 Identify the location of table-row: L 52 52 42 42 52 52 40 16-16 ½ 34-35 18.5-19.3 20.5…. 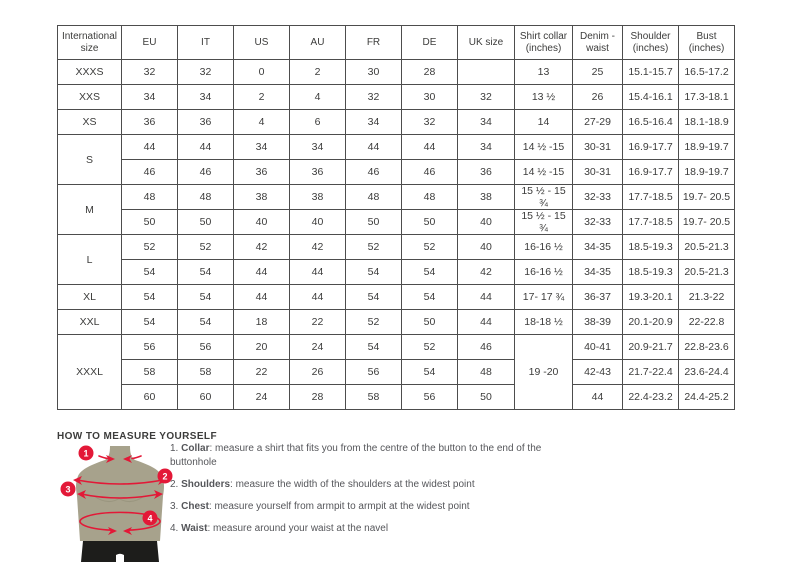
(396, 259).